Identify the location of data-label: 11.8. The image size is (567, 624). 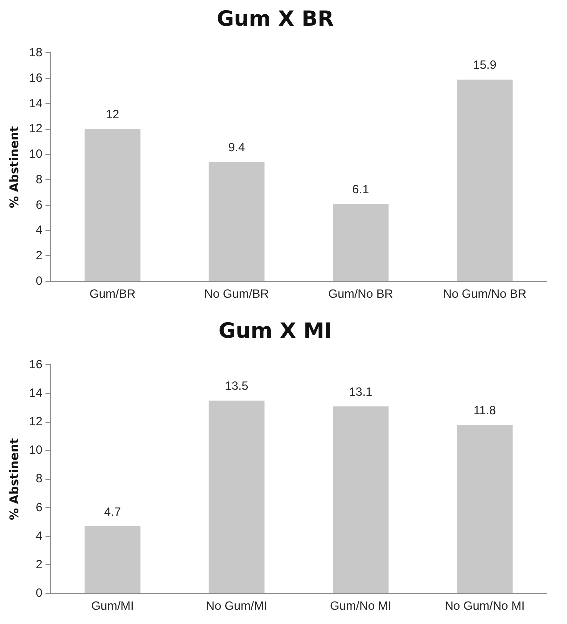
(485, 410).